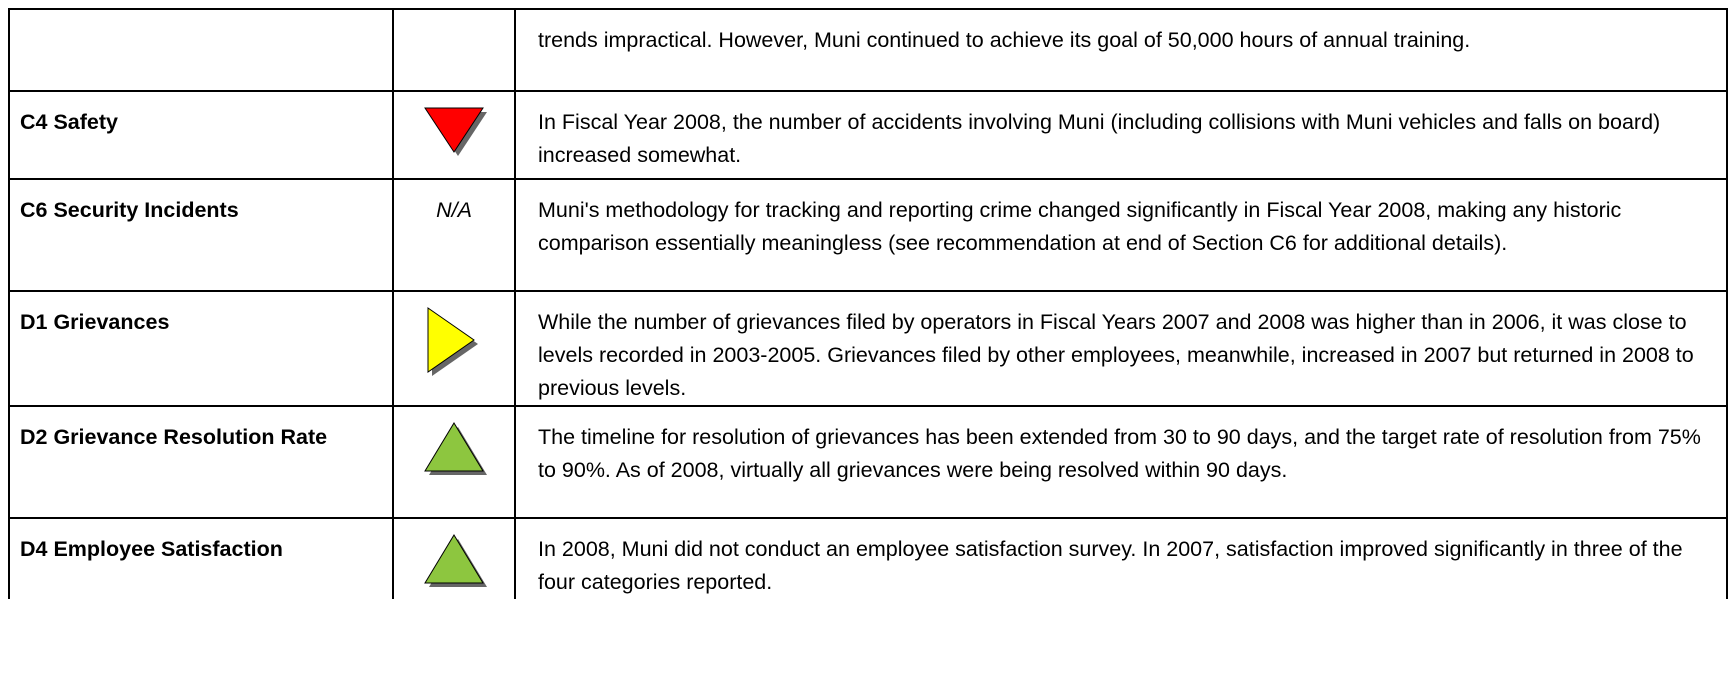 This screenshot has height=689, width=1735. I want to click on down-triangle-icon, so click(455, 131).